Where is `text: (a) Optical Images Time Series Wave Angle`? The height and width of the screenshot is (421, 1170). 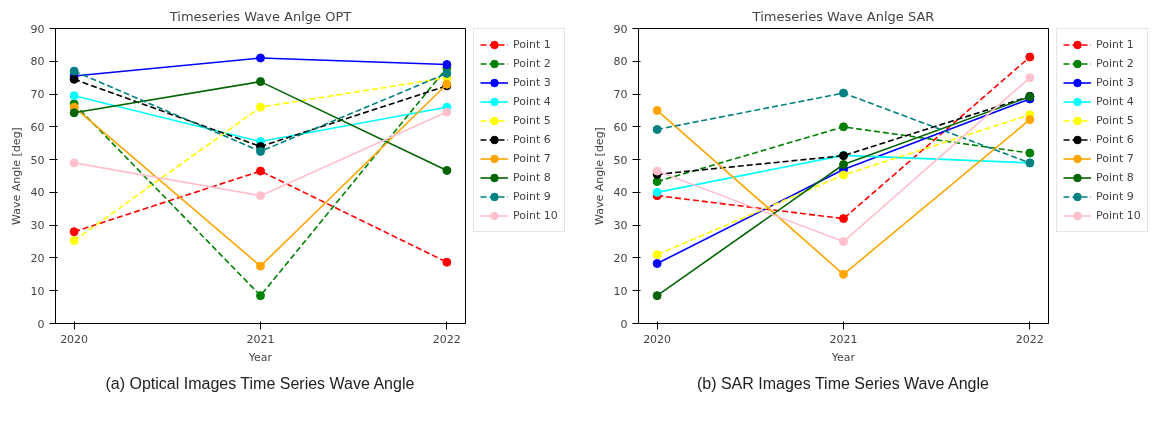 text: (a) Optical Images Time Series Wave Angle is located at coordinates (260, 383).